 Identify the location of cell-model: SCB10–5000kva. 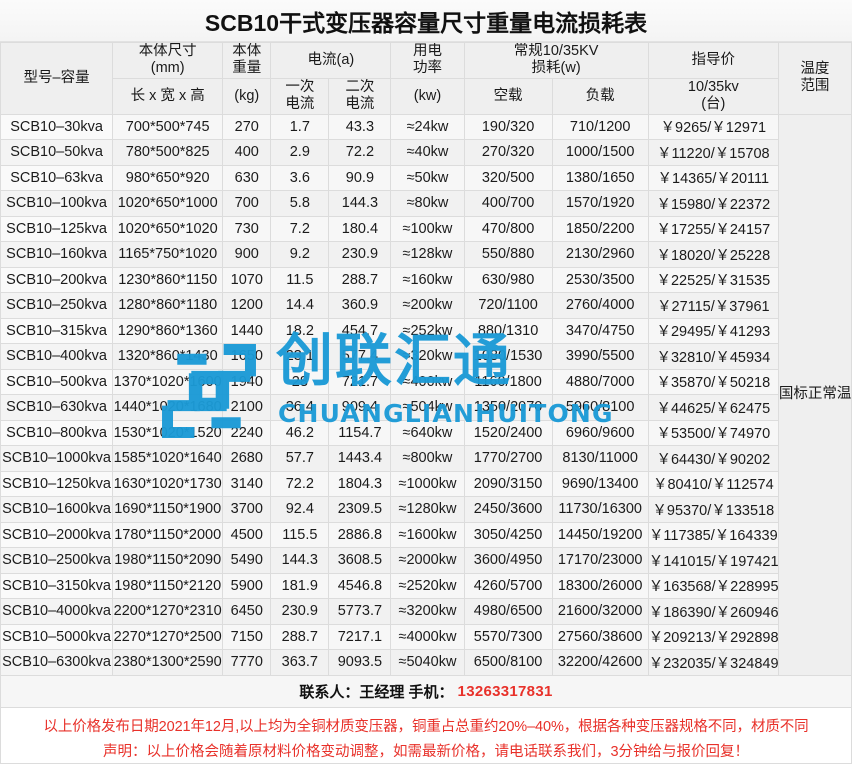
(57, 637).